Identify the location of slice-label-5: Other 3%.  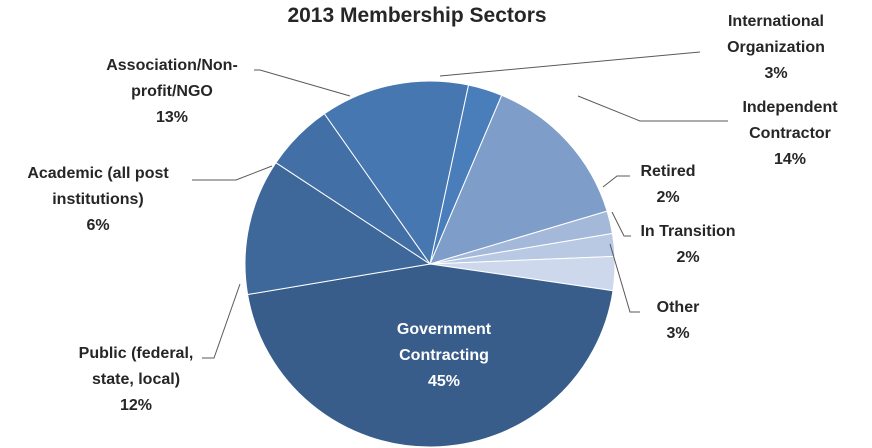
(678, 320).